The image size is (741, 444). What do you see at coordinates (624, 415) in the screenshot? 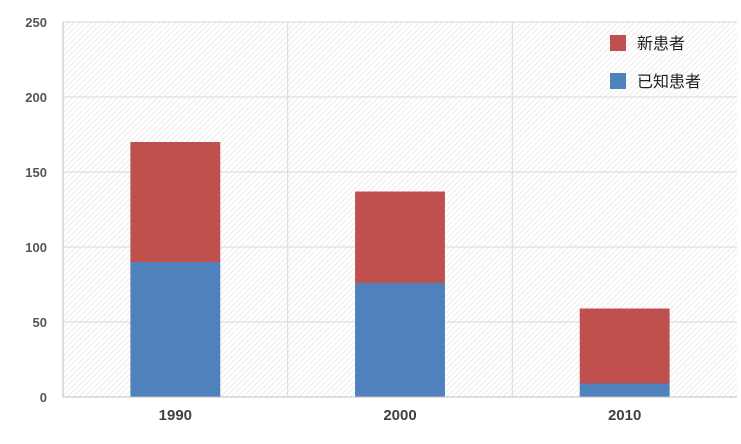
I see `x-tick-label: 2010` at bounding box center [624, 415].